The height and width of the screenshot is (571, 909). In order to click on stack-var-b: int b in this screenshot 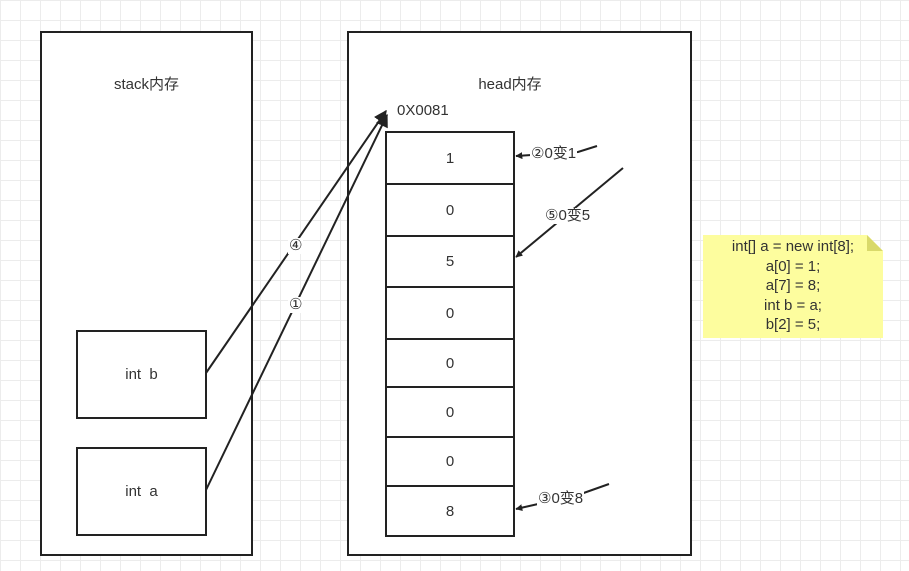, I will do `click(141, 374)`.